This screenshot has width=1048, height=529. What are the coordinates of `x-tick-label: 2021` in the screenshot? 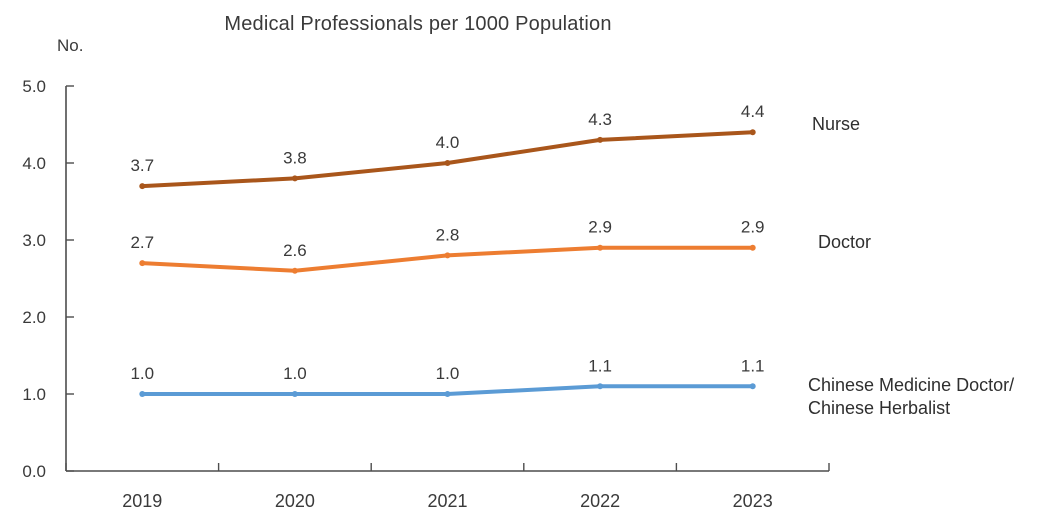 It's located at (447, 501).